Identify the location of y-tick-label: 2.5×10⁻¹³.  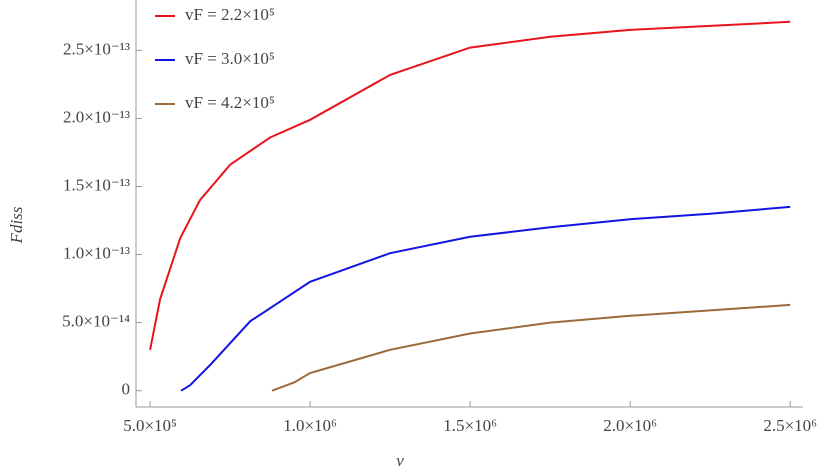
(96, 48).